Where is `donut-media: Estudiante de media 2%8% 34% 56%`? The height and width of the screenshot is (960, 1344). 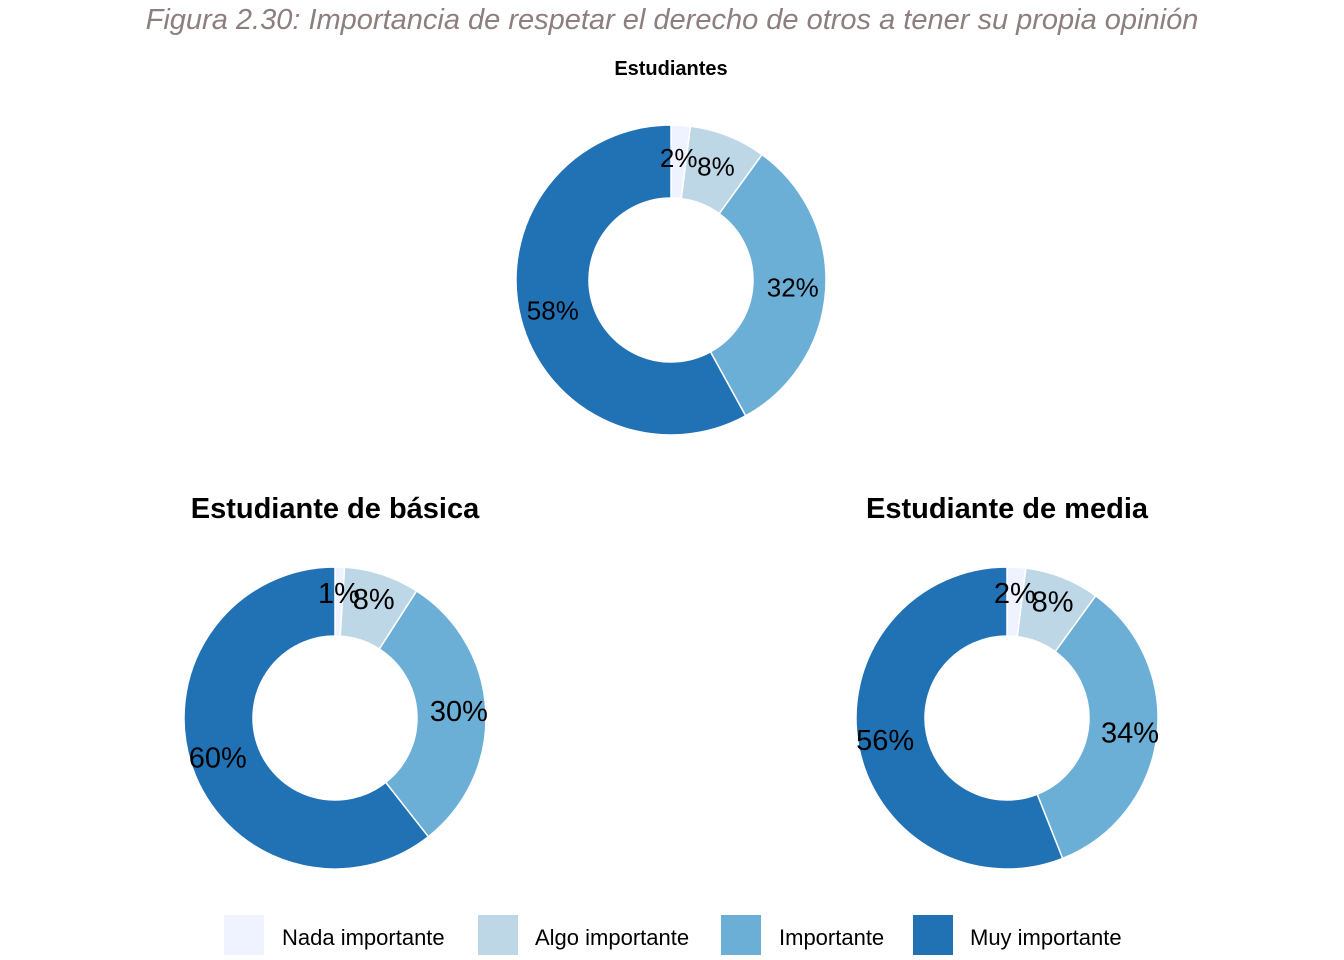
donut-media: Estudiante de media 2%8% 34% 56% is located at coordinates (1007, 681).